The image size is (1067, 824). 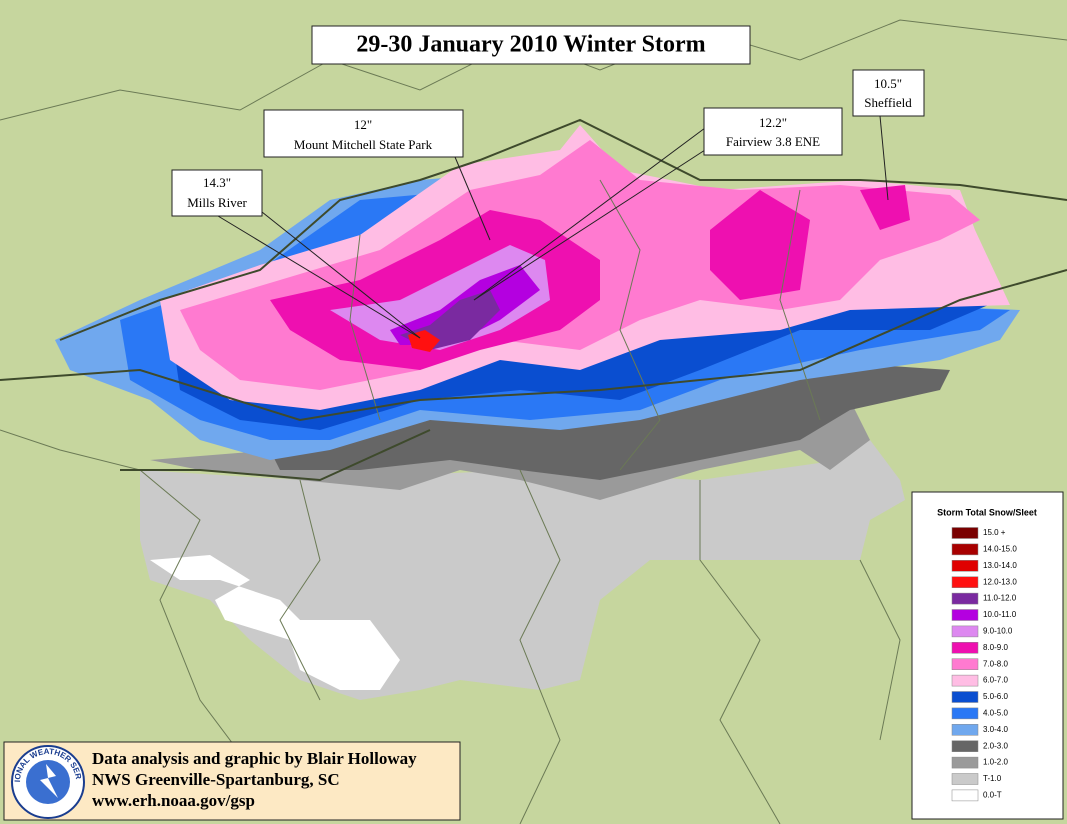 I want to click on annotation-place: Mount Mitchell State Park, so click(x=363, y=144).